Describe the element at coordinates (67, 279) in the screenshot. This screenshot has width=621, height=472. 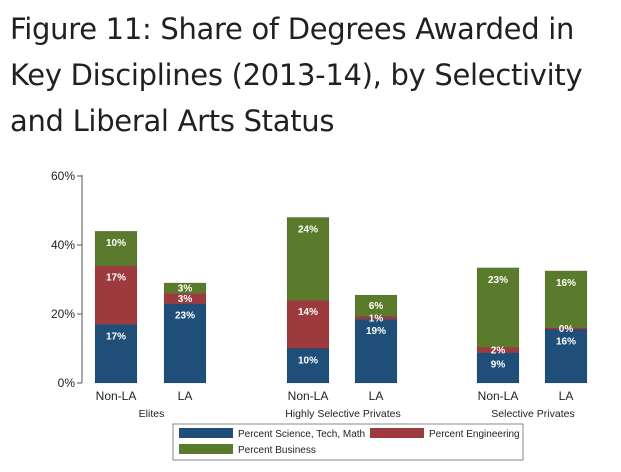
I see `y-axis: 0% 20% 40% 60%` at that location.